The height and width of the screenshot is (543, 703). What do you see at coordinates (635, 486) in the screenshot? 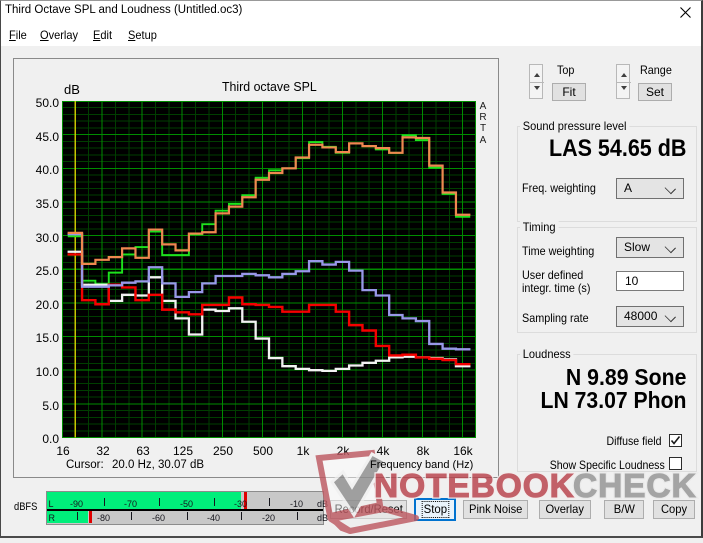
I see `svg-text: CHECK` at bounding box center [635, 486].